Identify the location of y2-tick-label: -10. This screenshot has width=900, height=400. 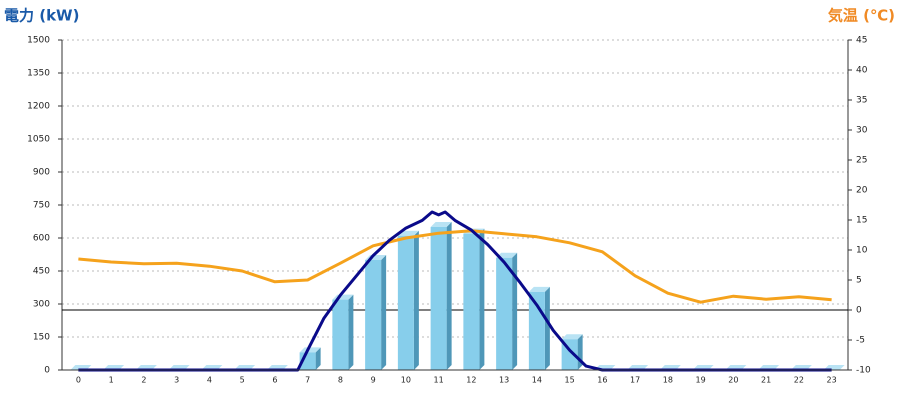
(863, 371).